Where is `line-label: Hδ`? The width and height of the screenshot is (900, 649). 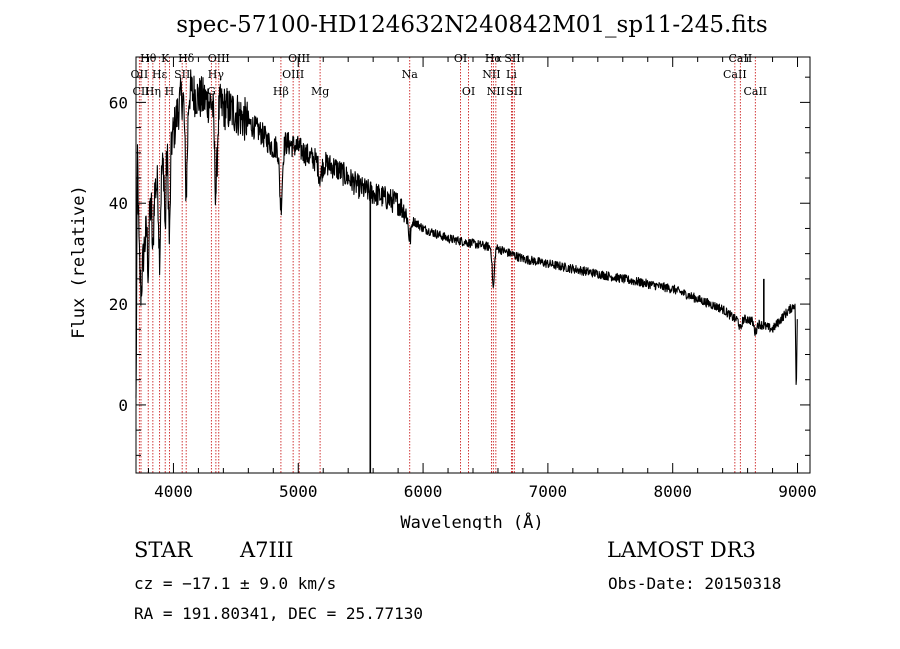 line-label: Hδ is located at coordinates (186, 58).